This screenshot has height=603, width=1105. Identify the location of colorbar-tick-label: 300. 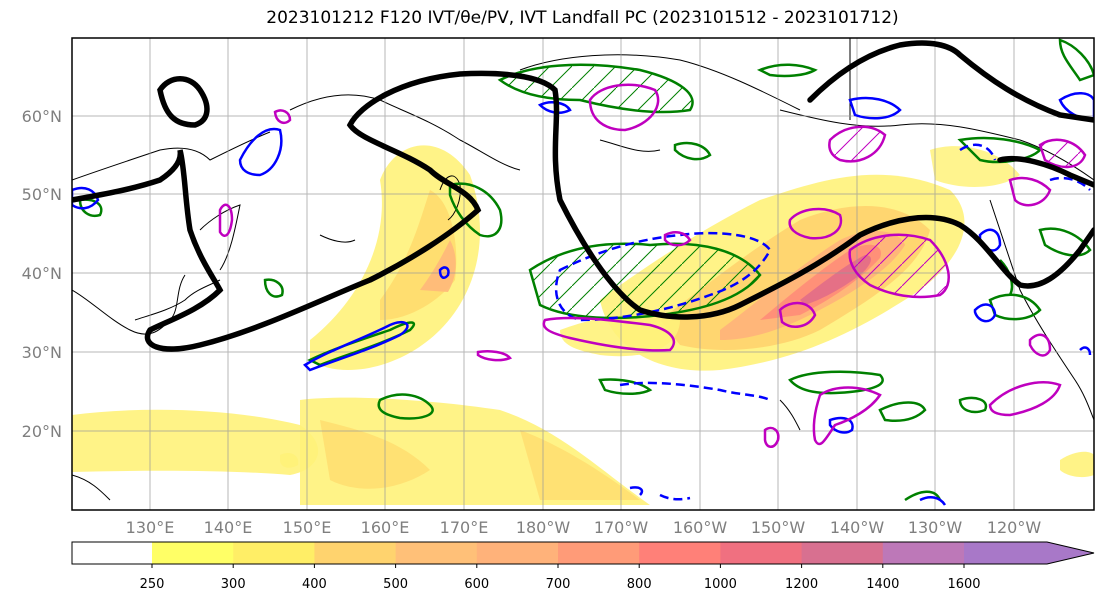
(233, 584).